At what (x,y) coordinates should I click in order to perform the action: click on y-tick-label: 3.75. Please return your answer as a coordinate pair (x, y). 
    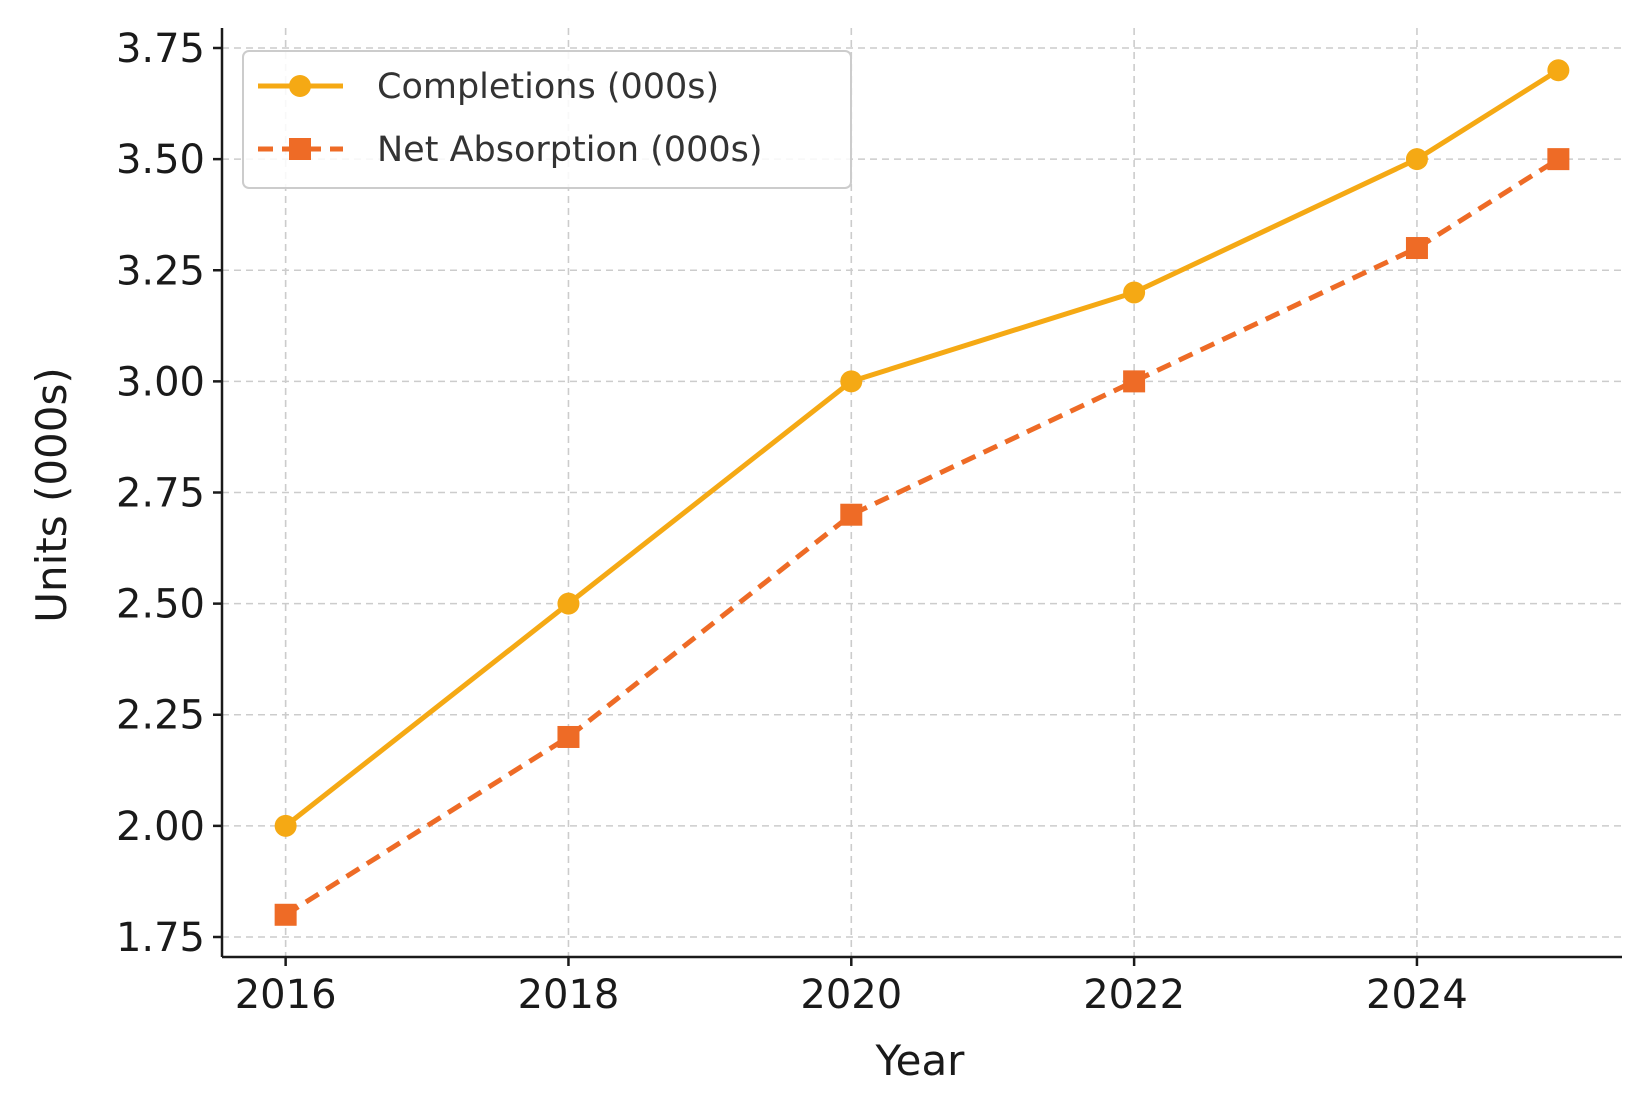
    Looking at the image, I should click on (160, 49).